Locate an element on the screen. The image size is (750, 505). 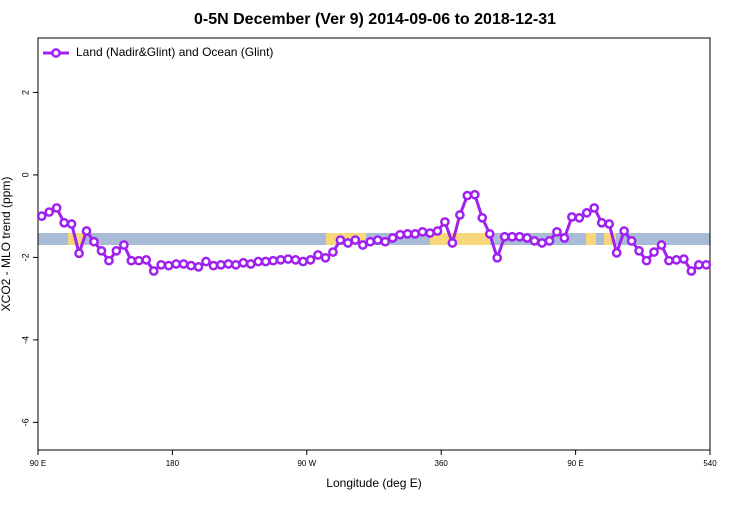
y-tick-label: 0 is located at coordinates (25, 174).